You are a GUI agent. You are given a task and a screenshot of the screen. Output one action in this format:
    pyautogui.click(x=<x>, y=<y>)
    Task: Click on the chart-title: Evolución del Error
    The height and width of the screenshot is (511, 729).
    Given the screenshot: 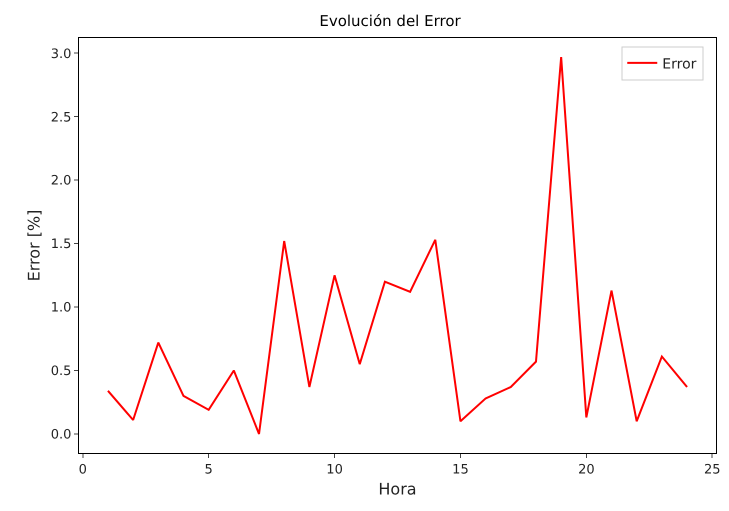 What is the action you would take?
    pyautogui.click(x=390, y=21)
    